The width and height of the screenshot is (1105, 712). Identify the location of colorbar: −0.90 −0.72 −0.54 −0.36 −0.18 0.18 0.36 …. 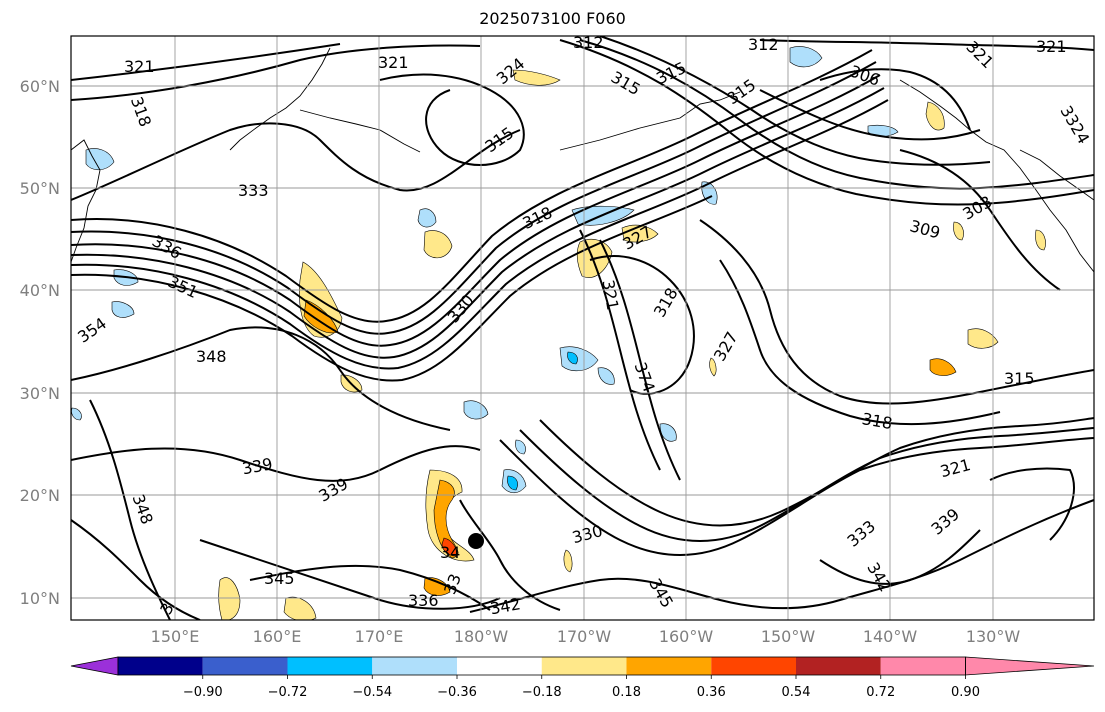
(582, 678).